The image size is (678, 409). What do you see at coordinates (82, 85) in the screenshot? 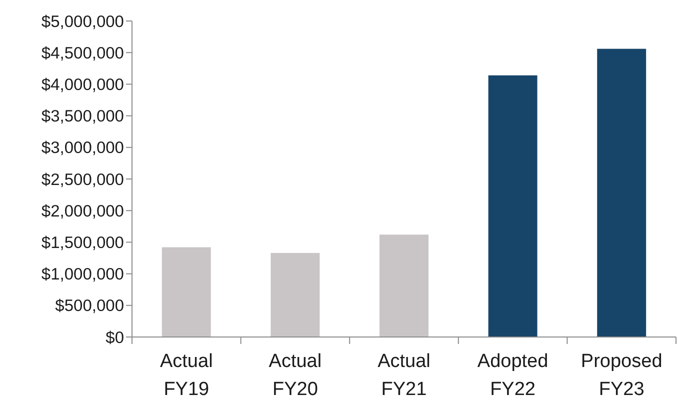
I see `y-tick-label: $4,000,000` at bounding box center [82, 85].